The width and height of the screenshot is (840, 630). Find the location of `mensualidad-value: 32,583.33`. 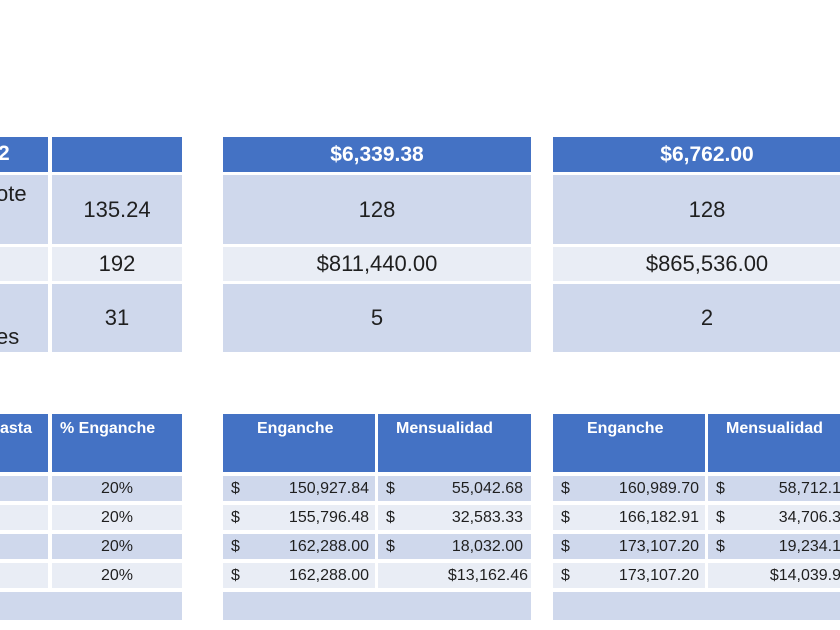

mensualidad-value: 32,583.33 is located at coordinates (487, 517).